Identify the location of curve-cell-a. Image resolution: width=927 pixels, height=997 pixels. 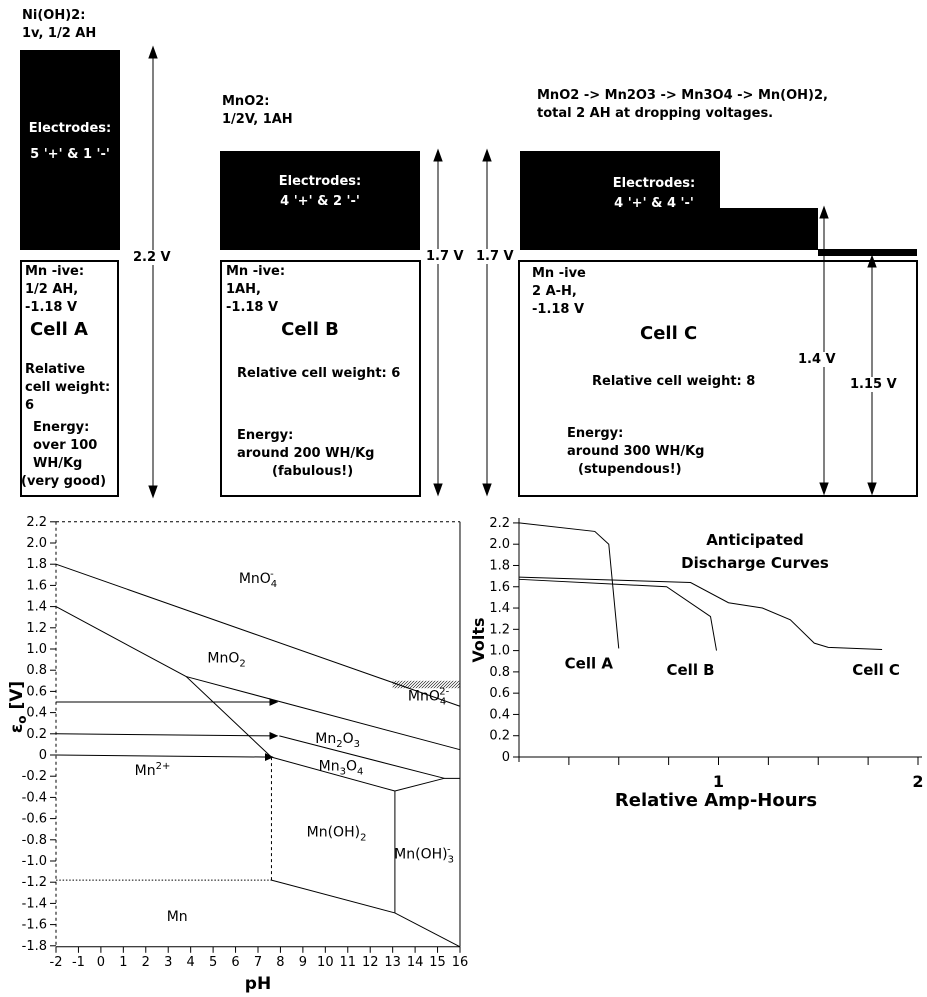
(569, 585).